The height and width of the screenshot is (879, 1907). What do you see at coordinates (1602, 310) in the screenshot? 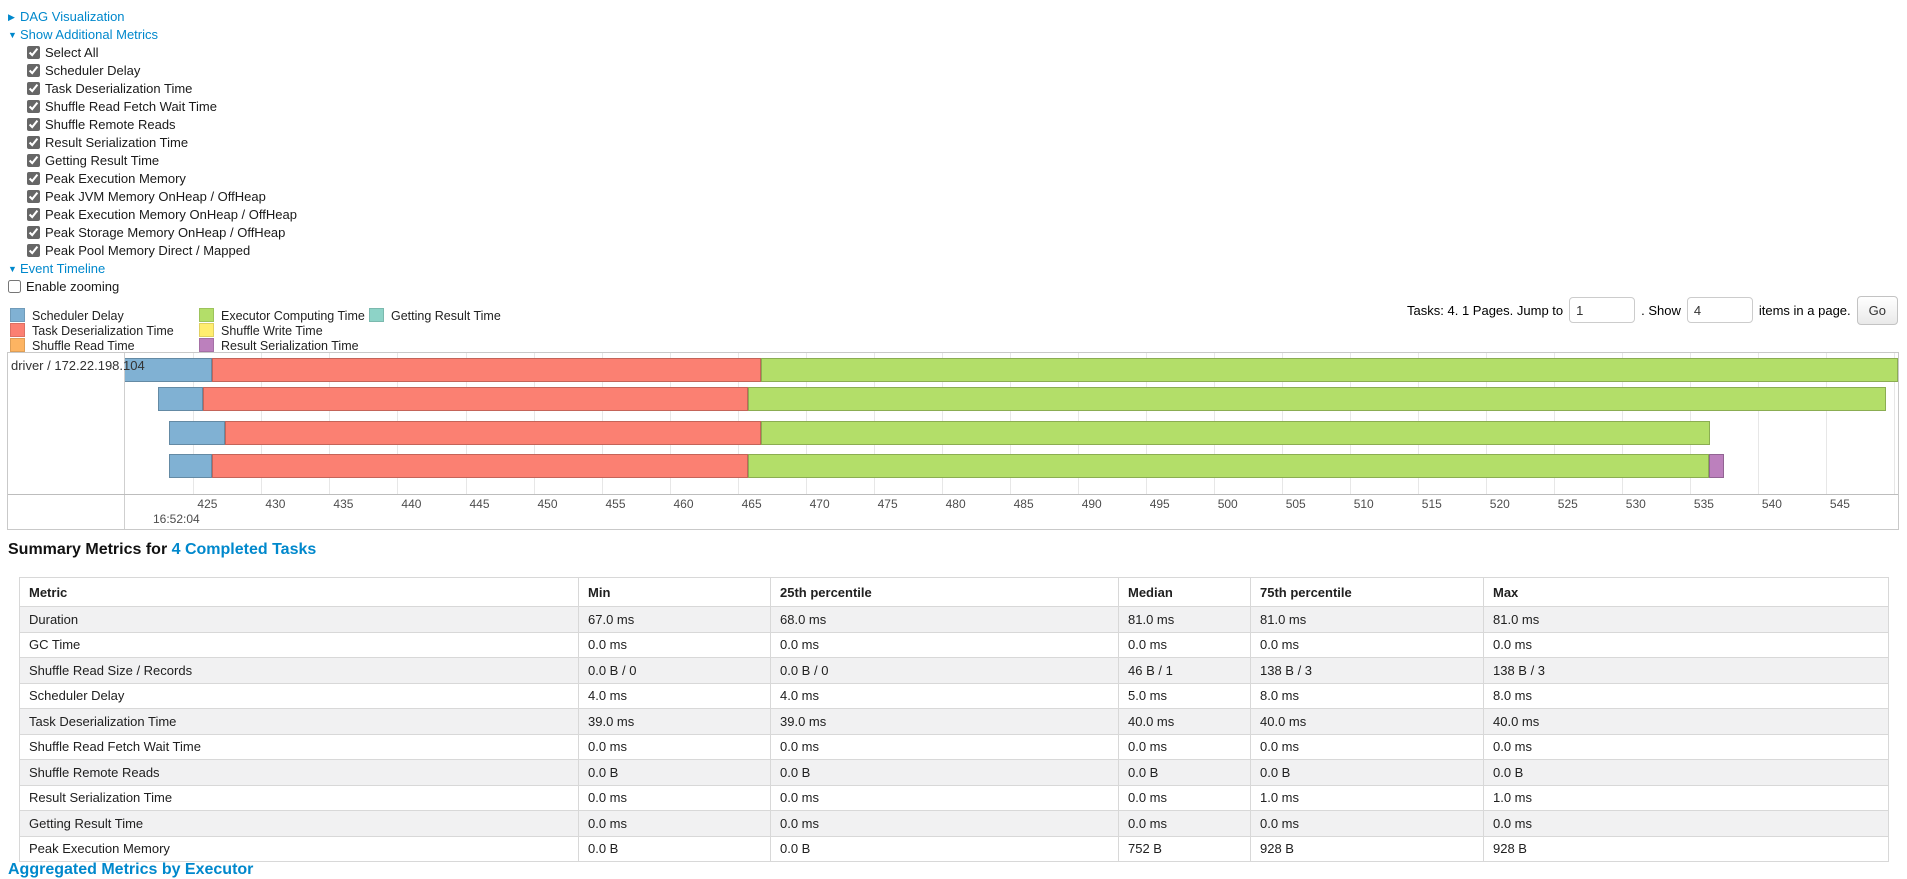
I see `jump-to-page-input` at bounding box center [1602, 310].